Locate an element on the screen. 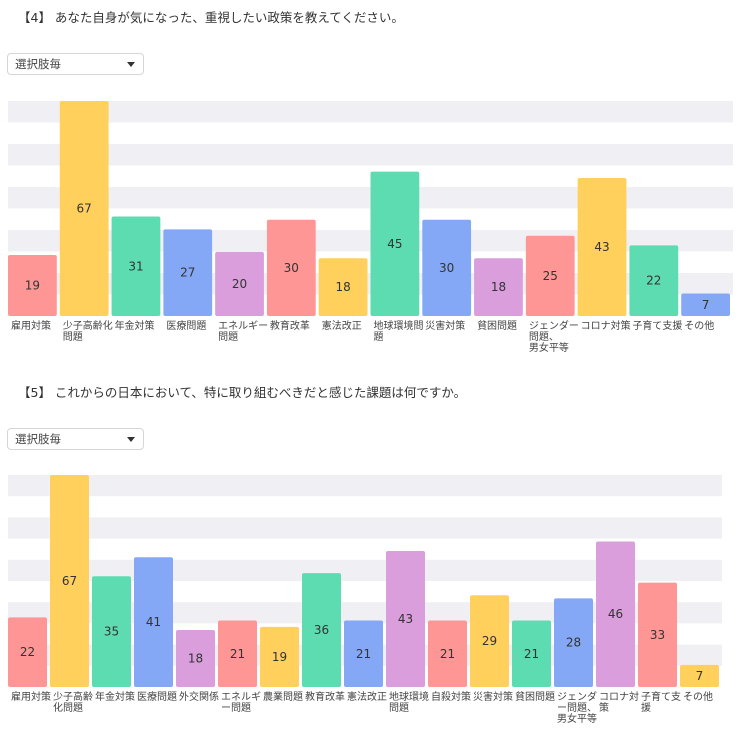 The image size is (741, 748). data-label: 46 is located at coordinates (615, 614).